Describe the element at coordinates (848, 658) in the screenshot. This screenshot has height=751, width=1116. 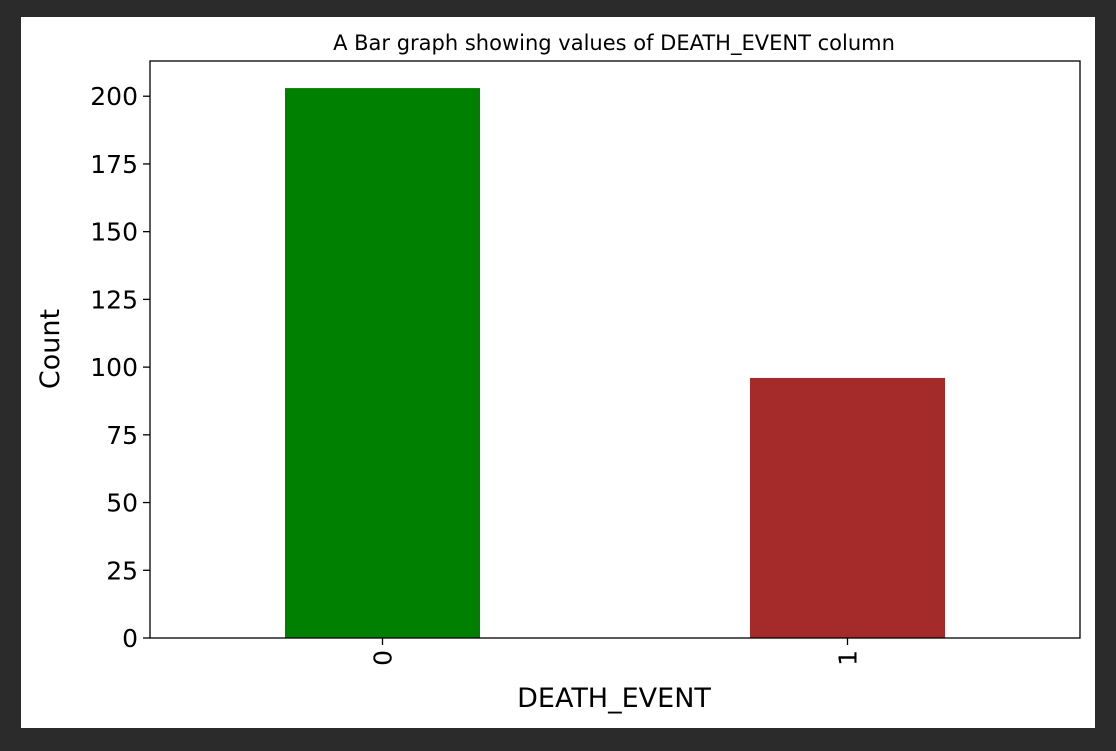
I see `x-tick-label-1: 1` at that location.